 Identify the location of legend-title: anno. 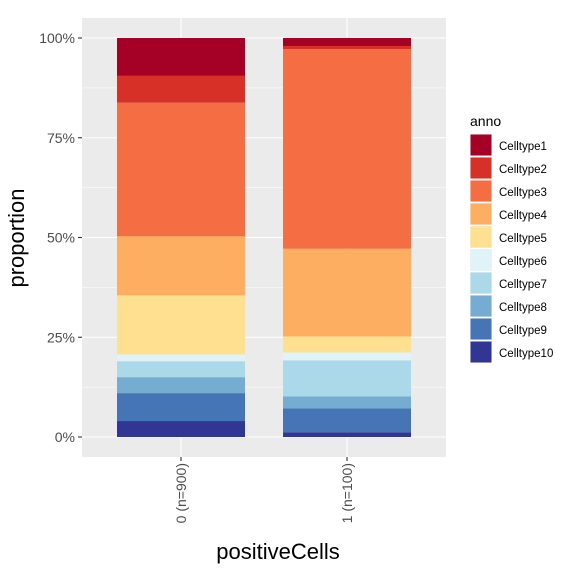
(485, 121).